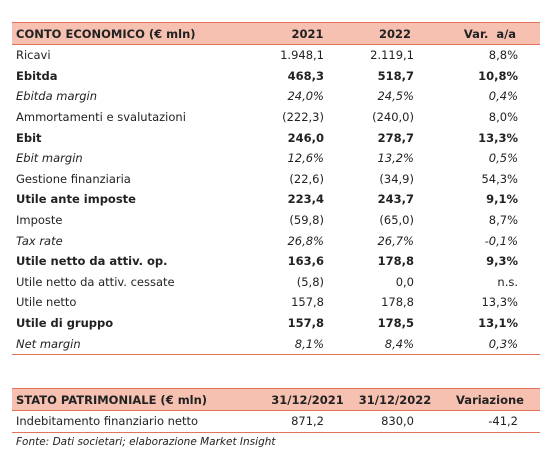 This screenshot has height=454, width=550. Describe the element at coordinates (29, 137) in the screenshot. I see `row-label: Ebit` at that location.